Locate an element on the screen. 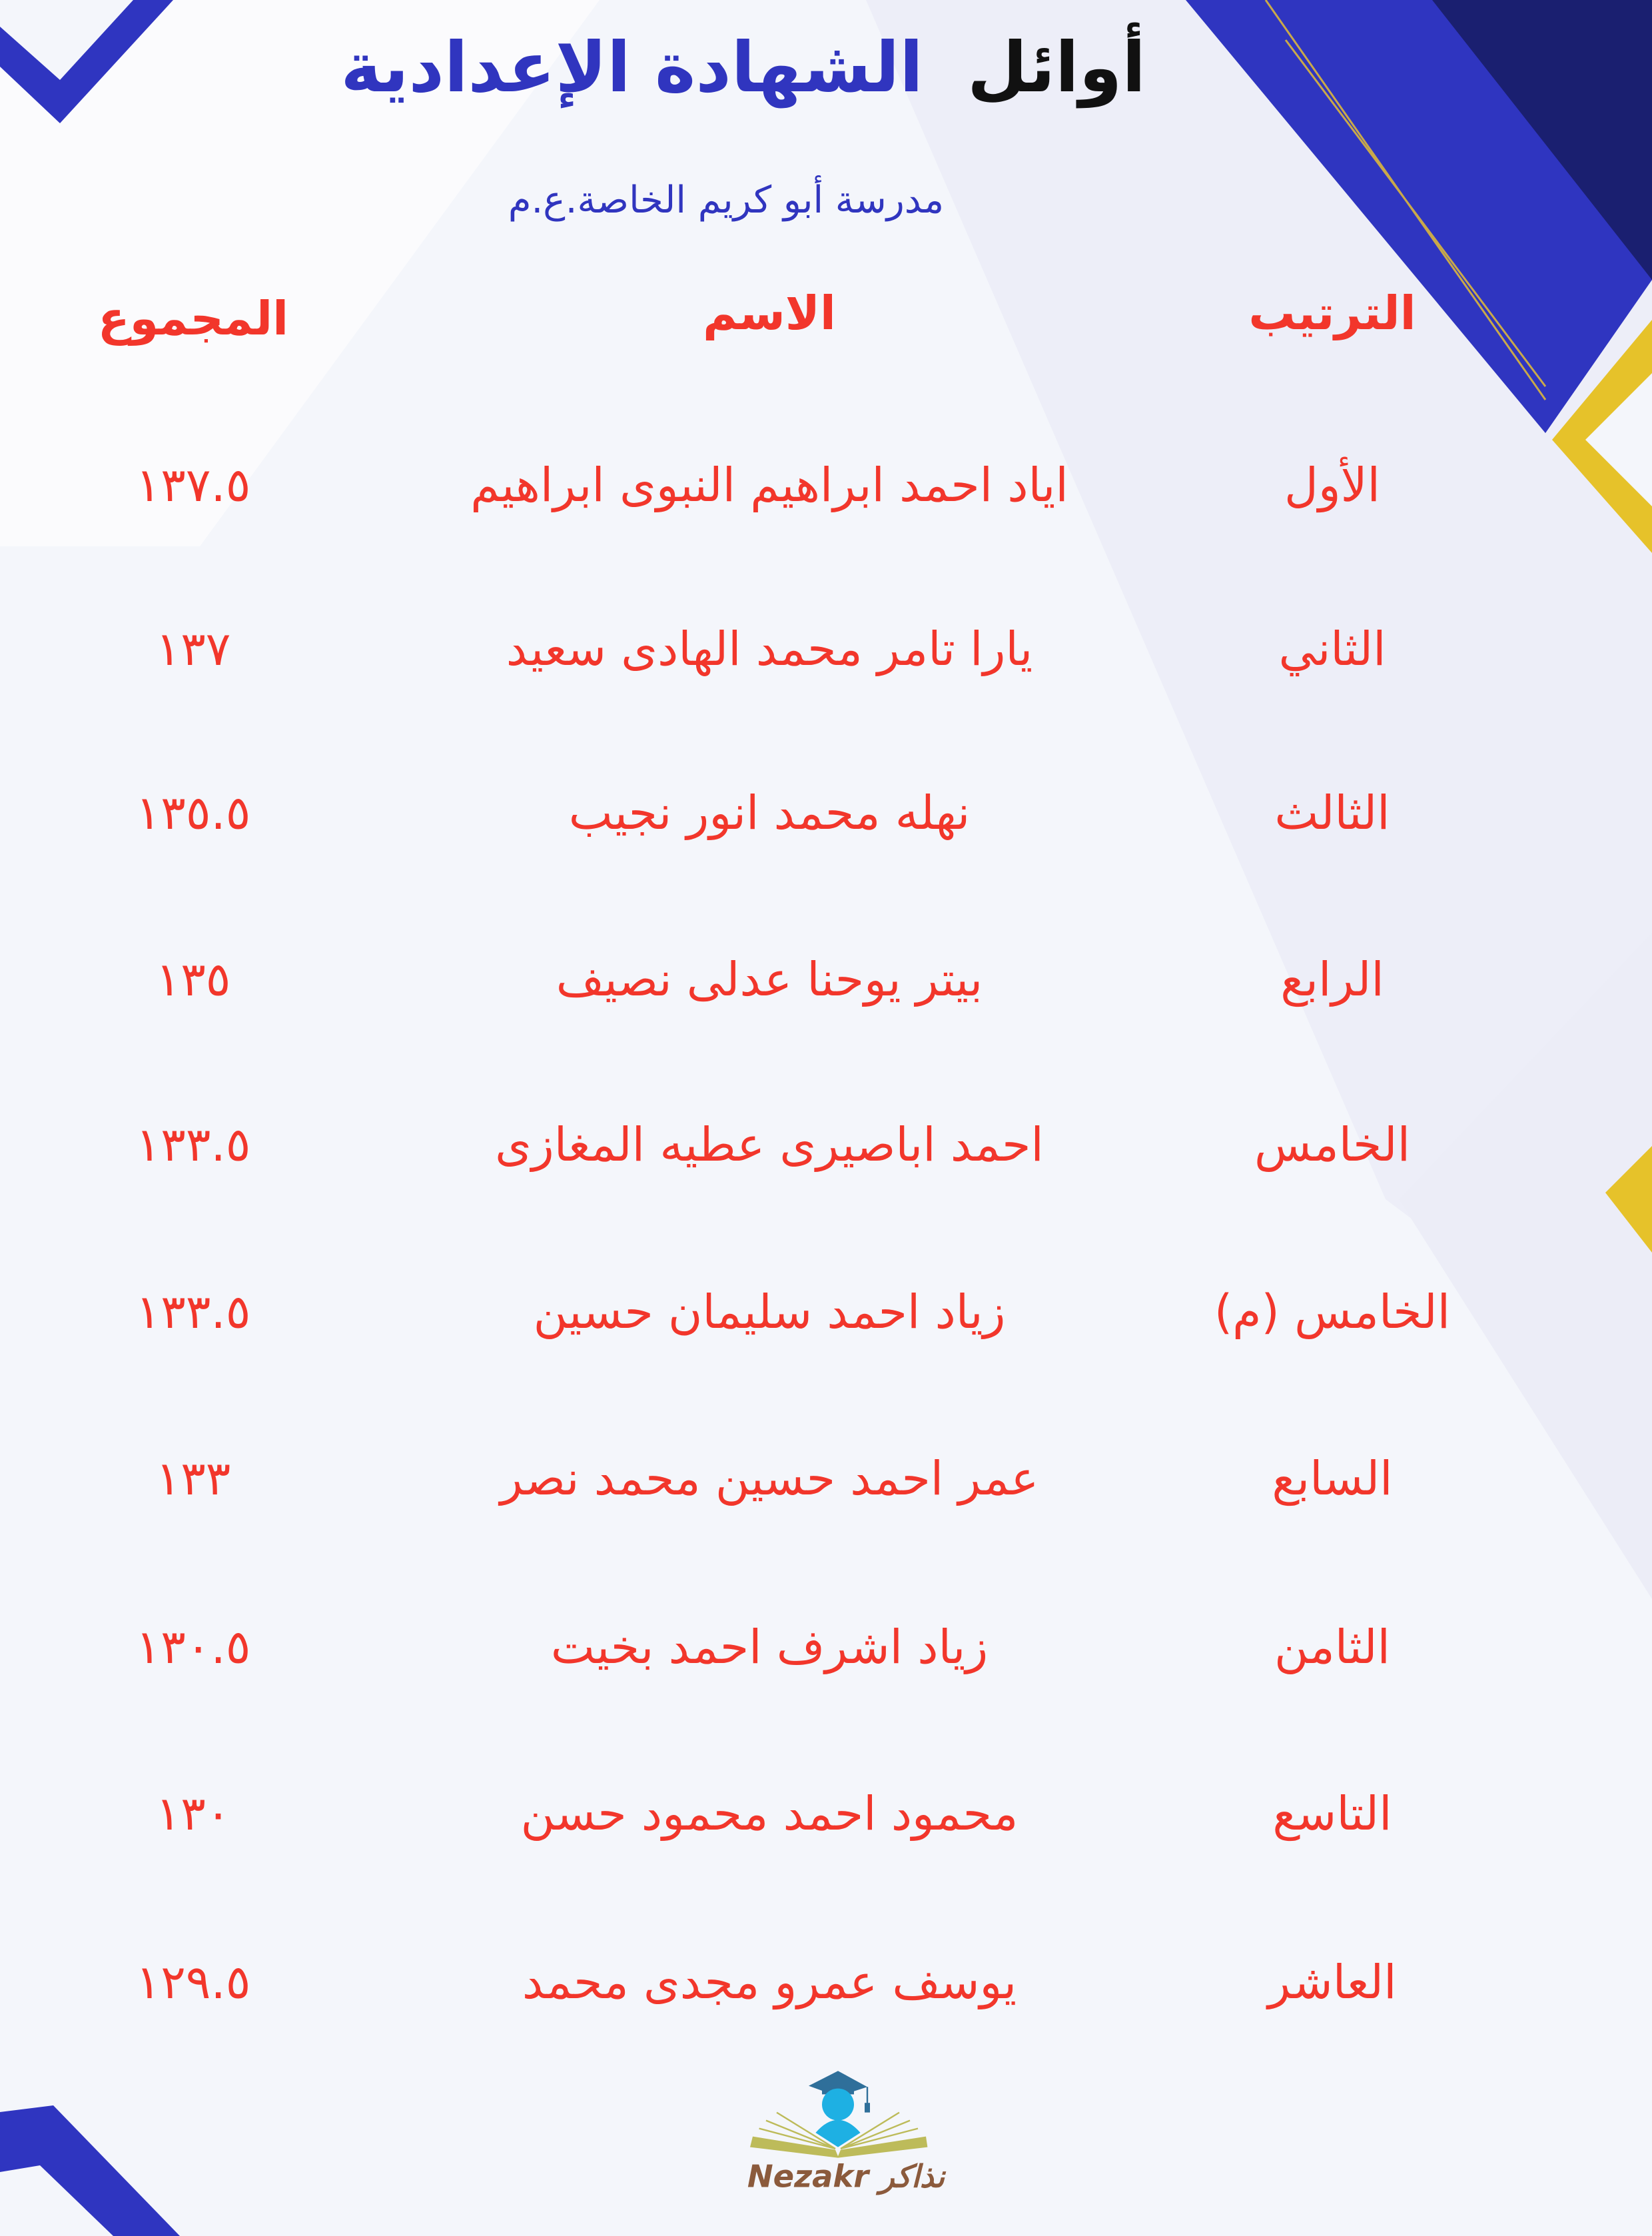  total-score: ١٣٣ is located at coordinates (193, 1478).